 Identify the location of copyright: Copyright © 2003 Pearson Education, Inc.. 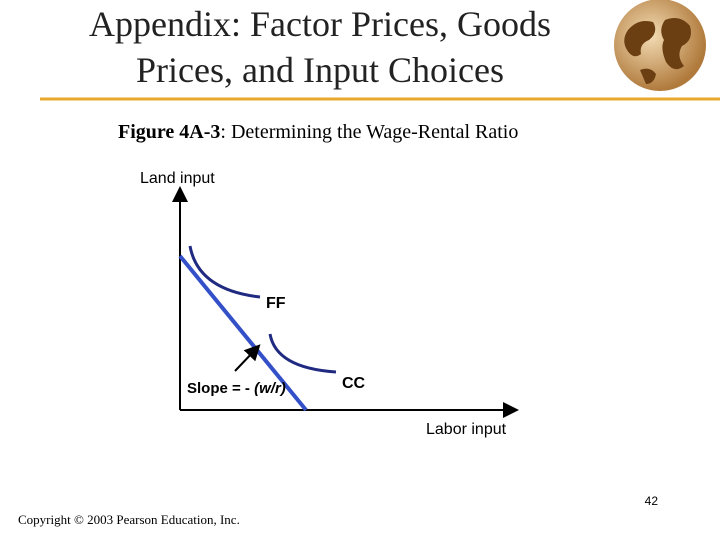
(129, 519).